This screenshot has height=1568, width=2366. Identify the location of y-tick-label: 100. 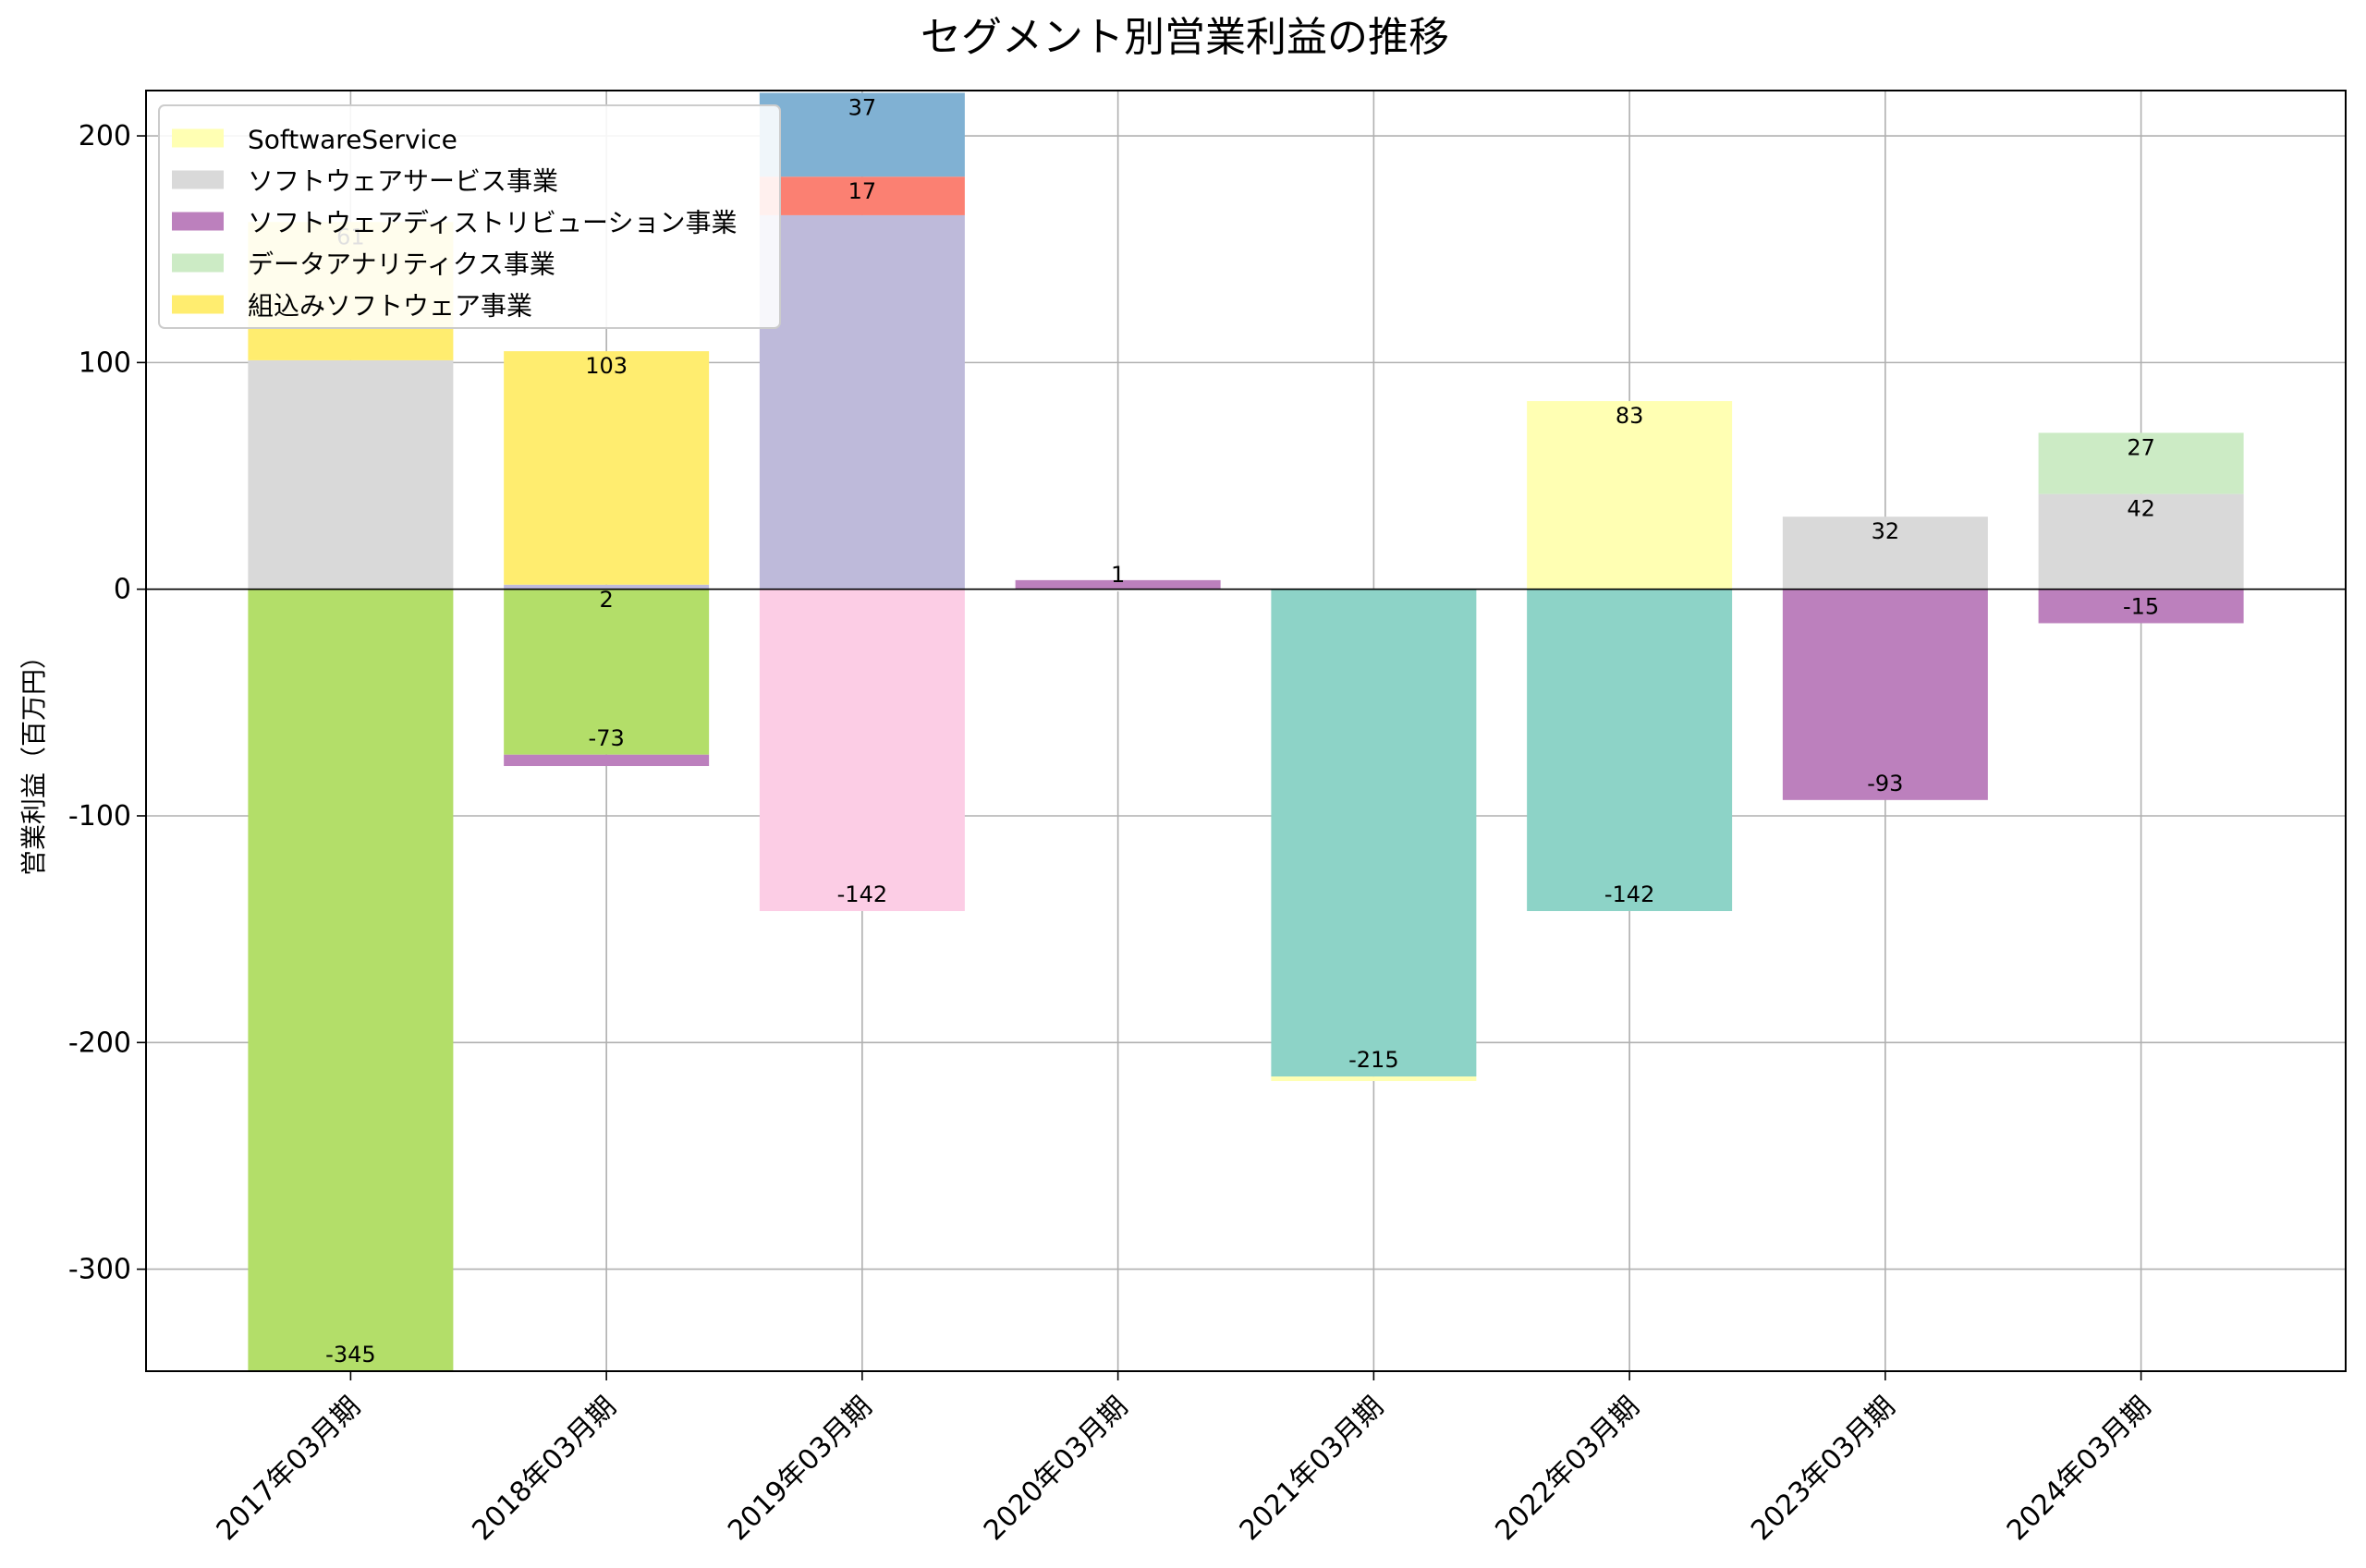
(105, 362).